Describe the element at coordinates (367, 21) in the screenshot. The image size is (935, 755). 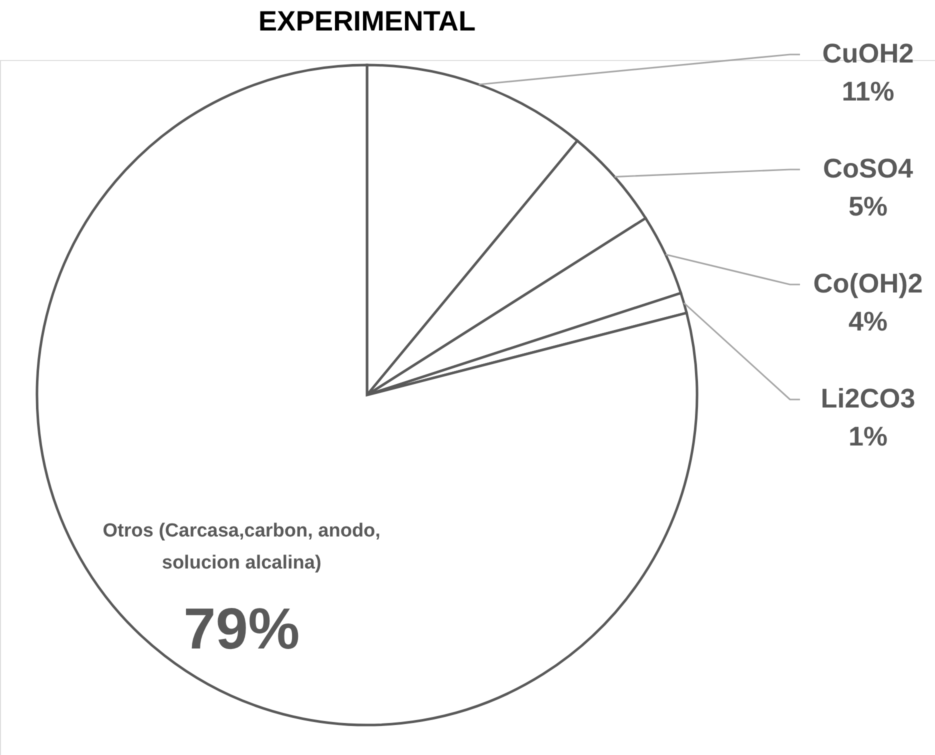
I see `chart-title: EXPERIMENTAL` at that location.